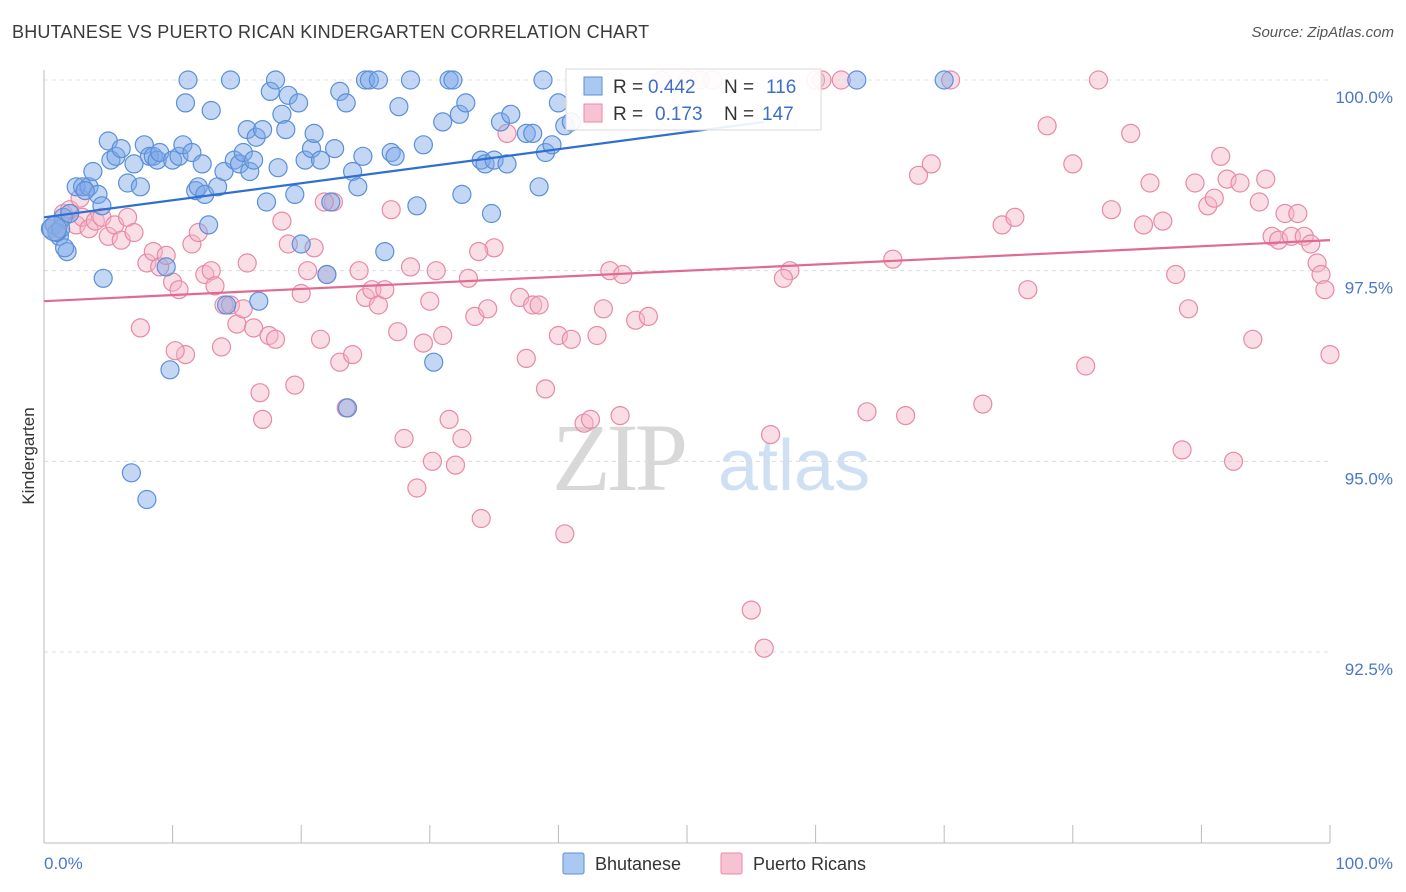  I want to click on legend-n-label-bhutanese: N =, so click(739, 87).